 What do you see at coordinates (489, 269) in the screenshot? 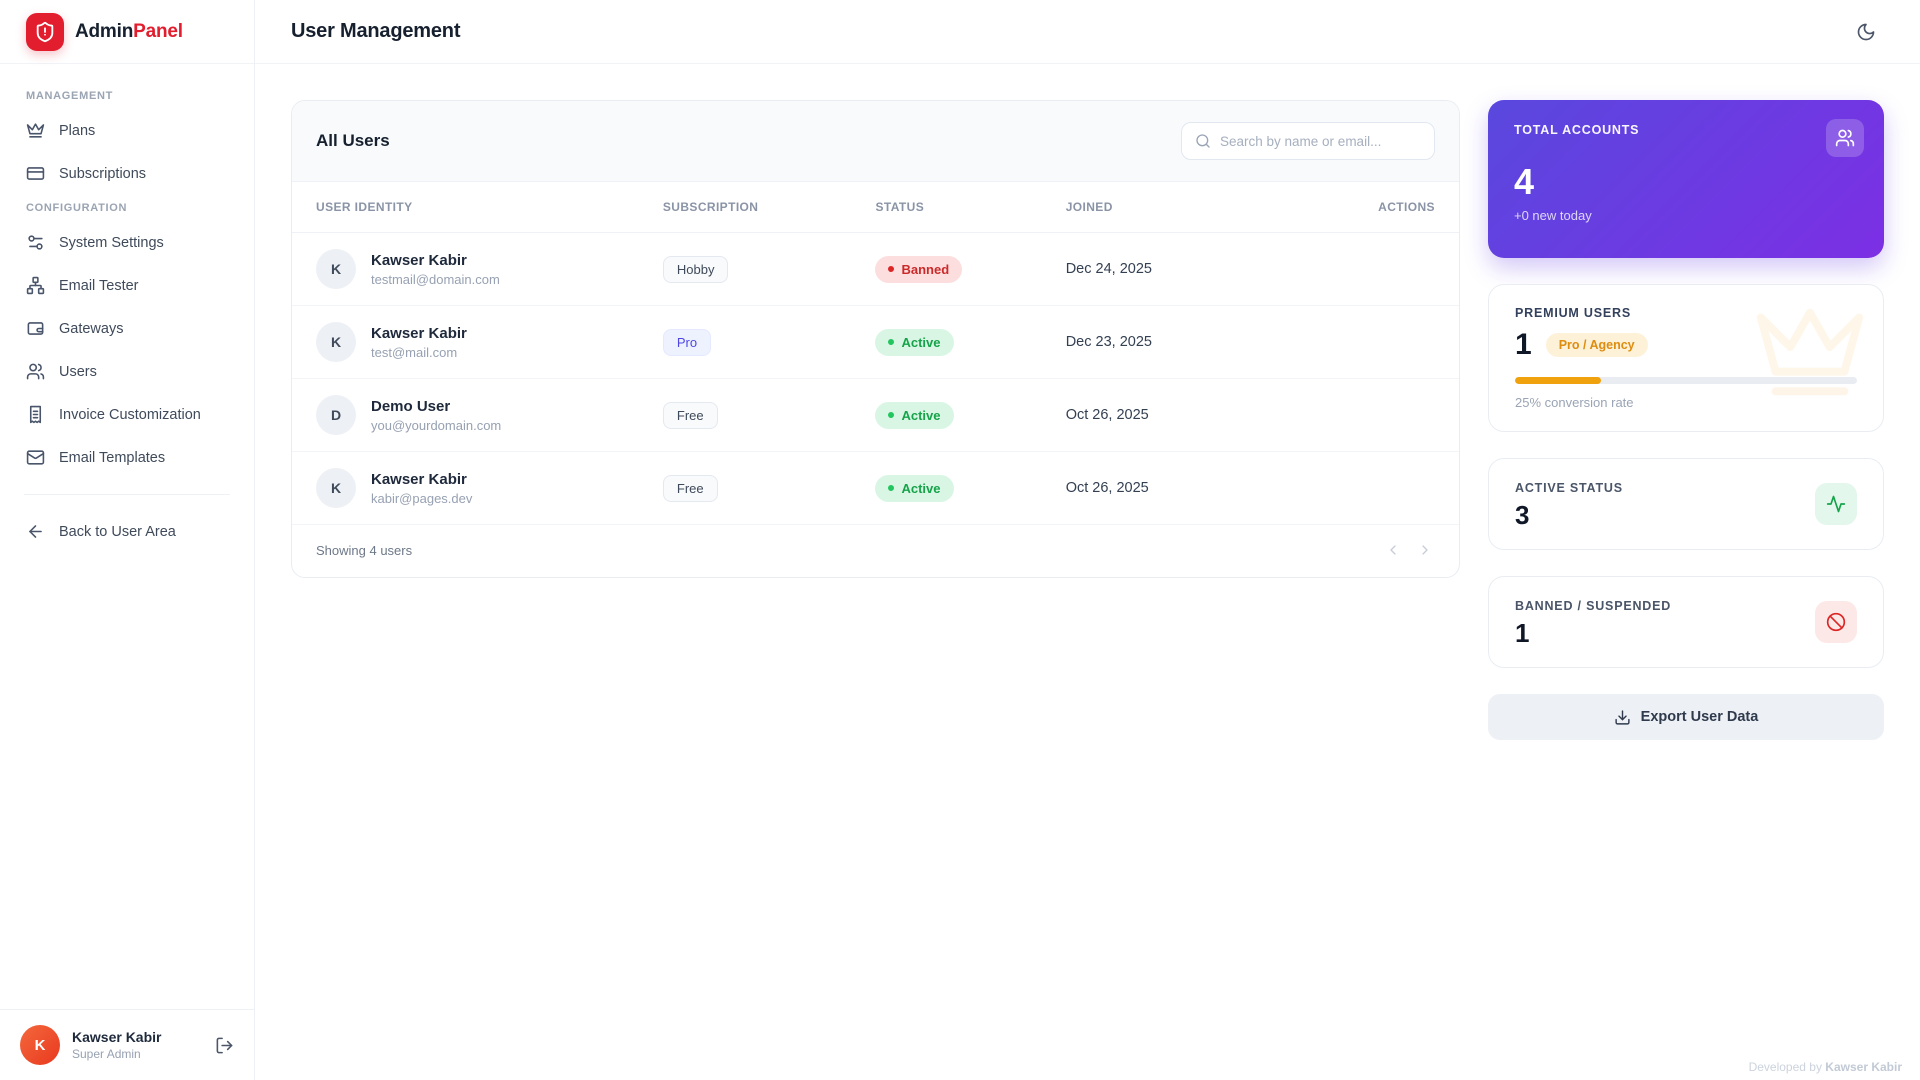
I see `user-identity-cell: K Kawser Kabir testmail@domain.com` at bounding box center [489, 269].